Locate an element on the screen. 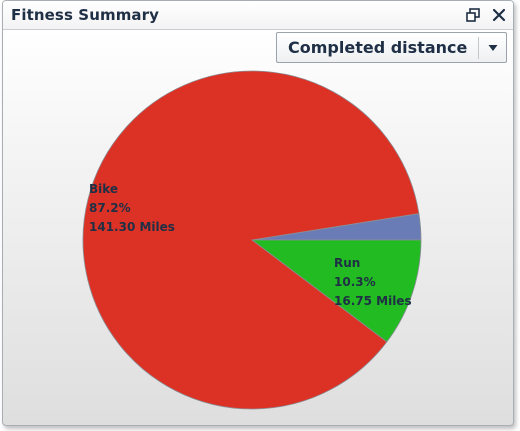  caret-down-icon is located at coordinates (493, 47).